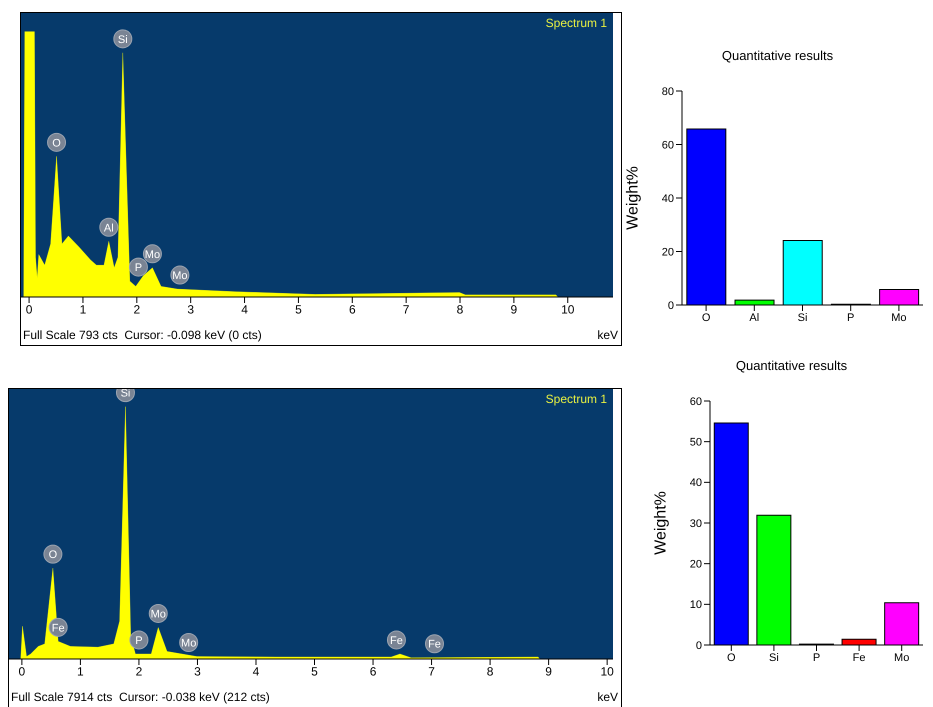 The image size is (933, 707). I want to click on y-tick-label: 80, so click(668, 92).